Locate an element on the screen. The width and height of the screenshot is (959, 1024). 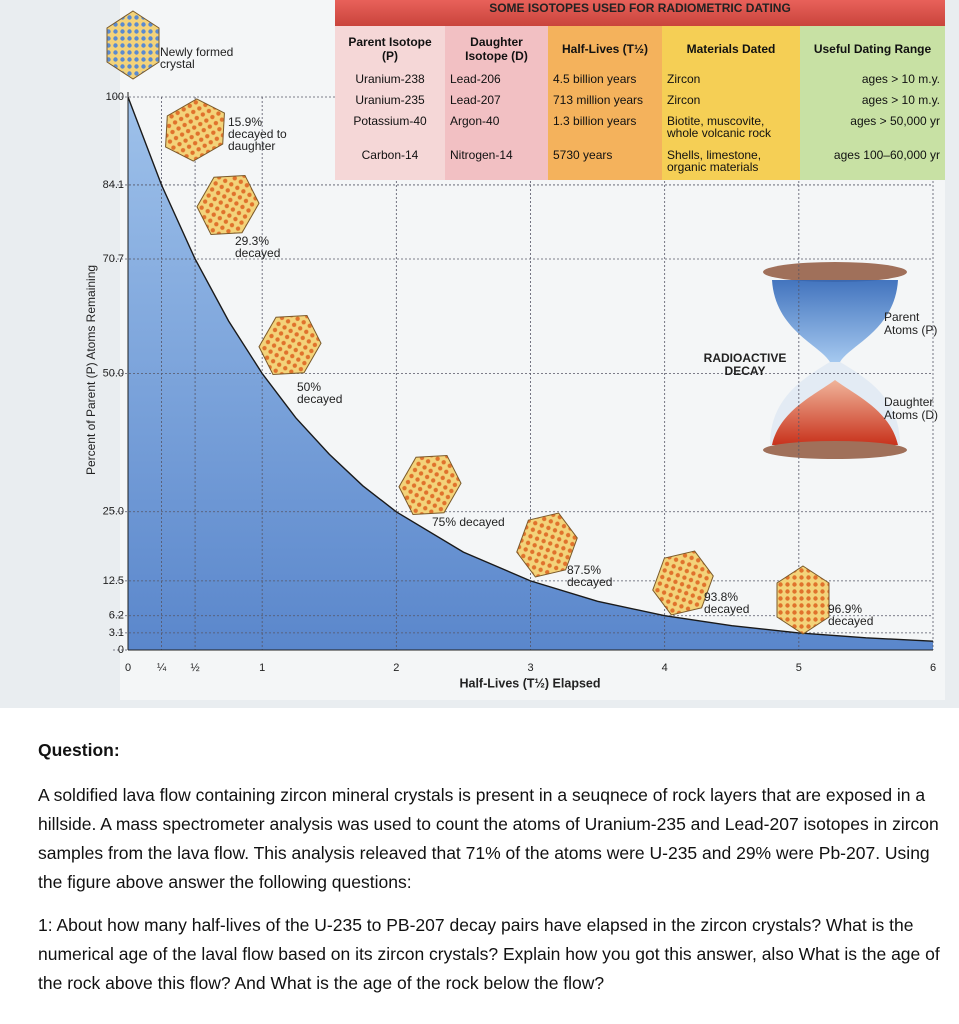
table-cell: Carbon-14 is located at coordinates (390, 164).